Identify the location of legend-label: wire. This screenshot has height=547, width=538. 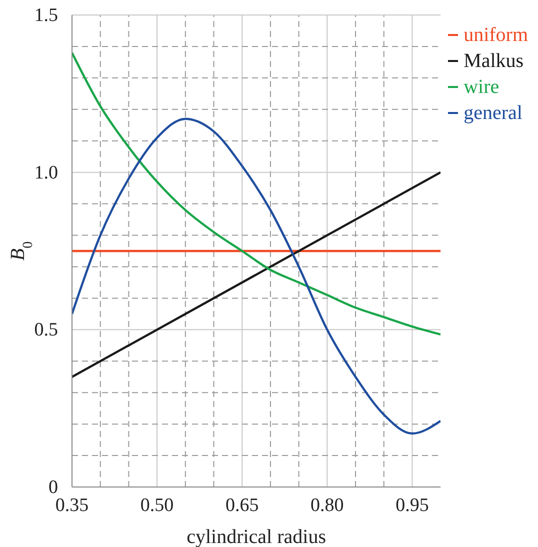
(482, 87).